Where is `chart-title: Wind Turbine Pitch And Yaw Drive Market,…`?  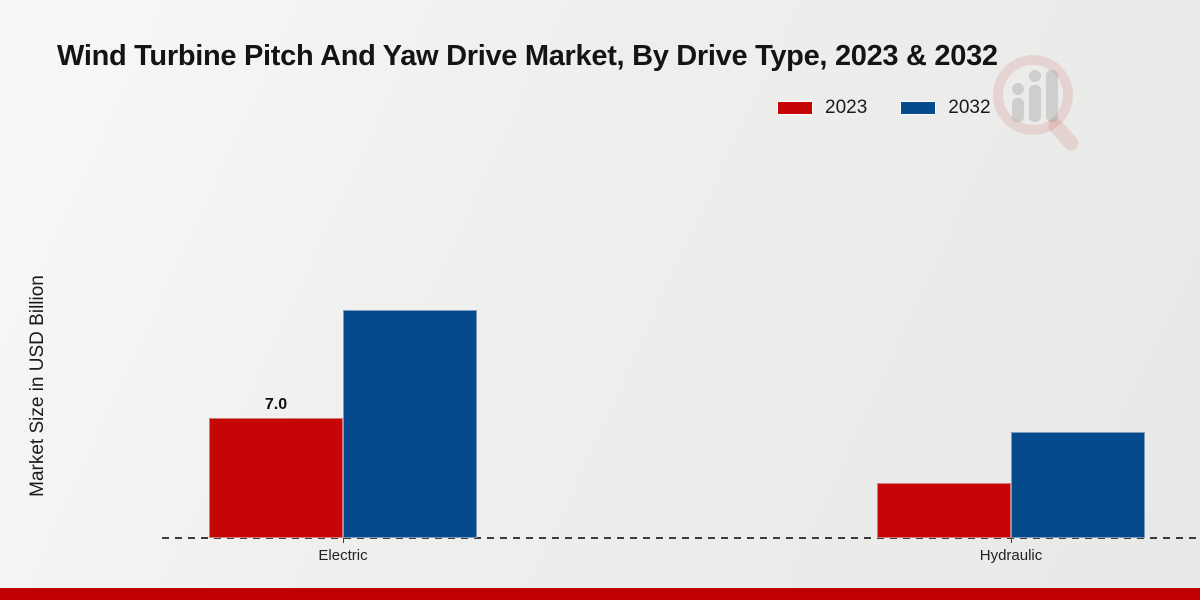 chart-title: Wind Turbine Pitch And Yaw Drive Market,… is located at coordinates (527, 56).